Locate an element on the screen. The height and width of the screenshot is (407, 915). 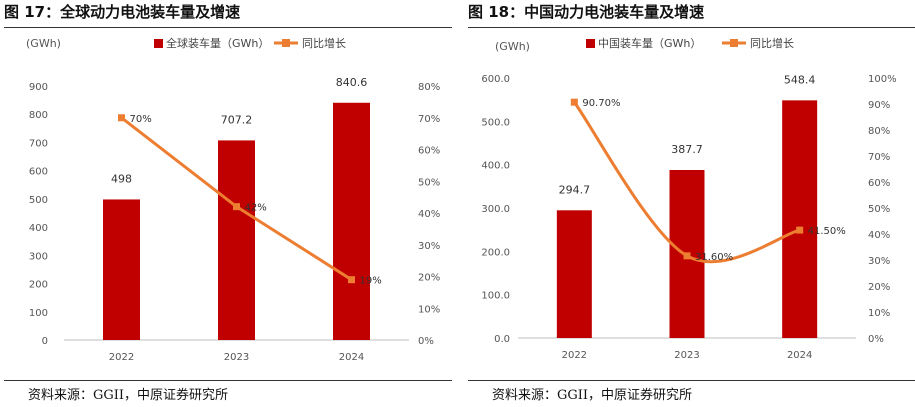
chart-title: 中国动力电池装车量及增速 is located at coordinates (614, 12).